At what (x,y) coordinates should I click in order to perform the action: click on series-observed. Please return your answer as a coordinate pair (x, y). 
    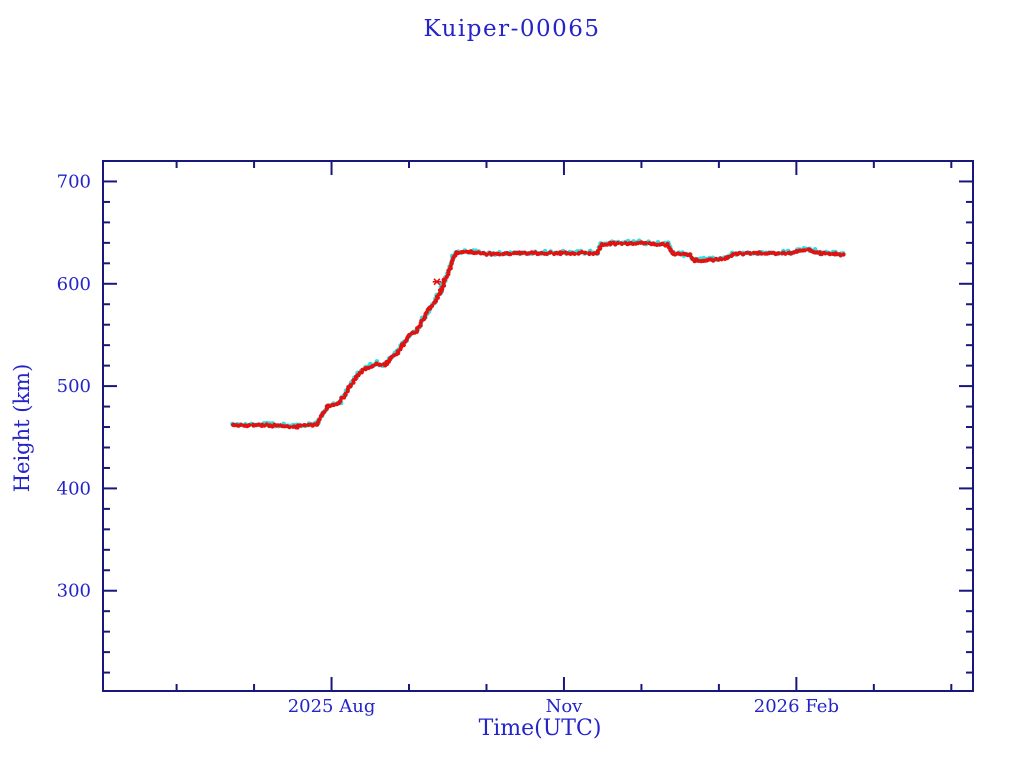
    Looking at the image, I should click on (538, 335).